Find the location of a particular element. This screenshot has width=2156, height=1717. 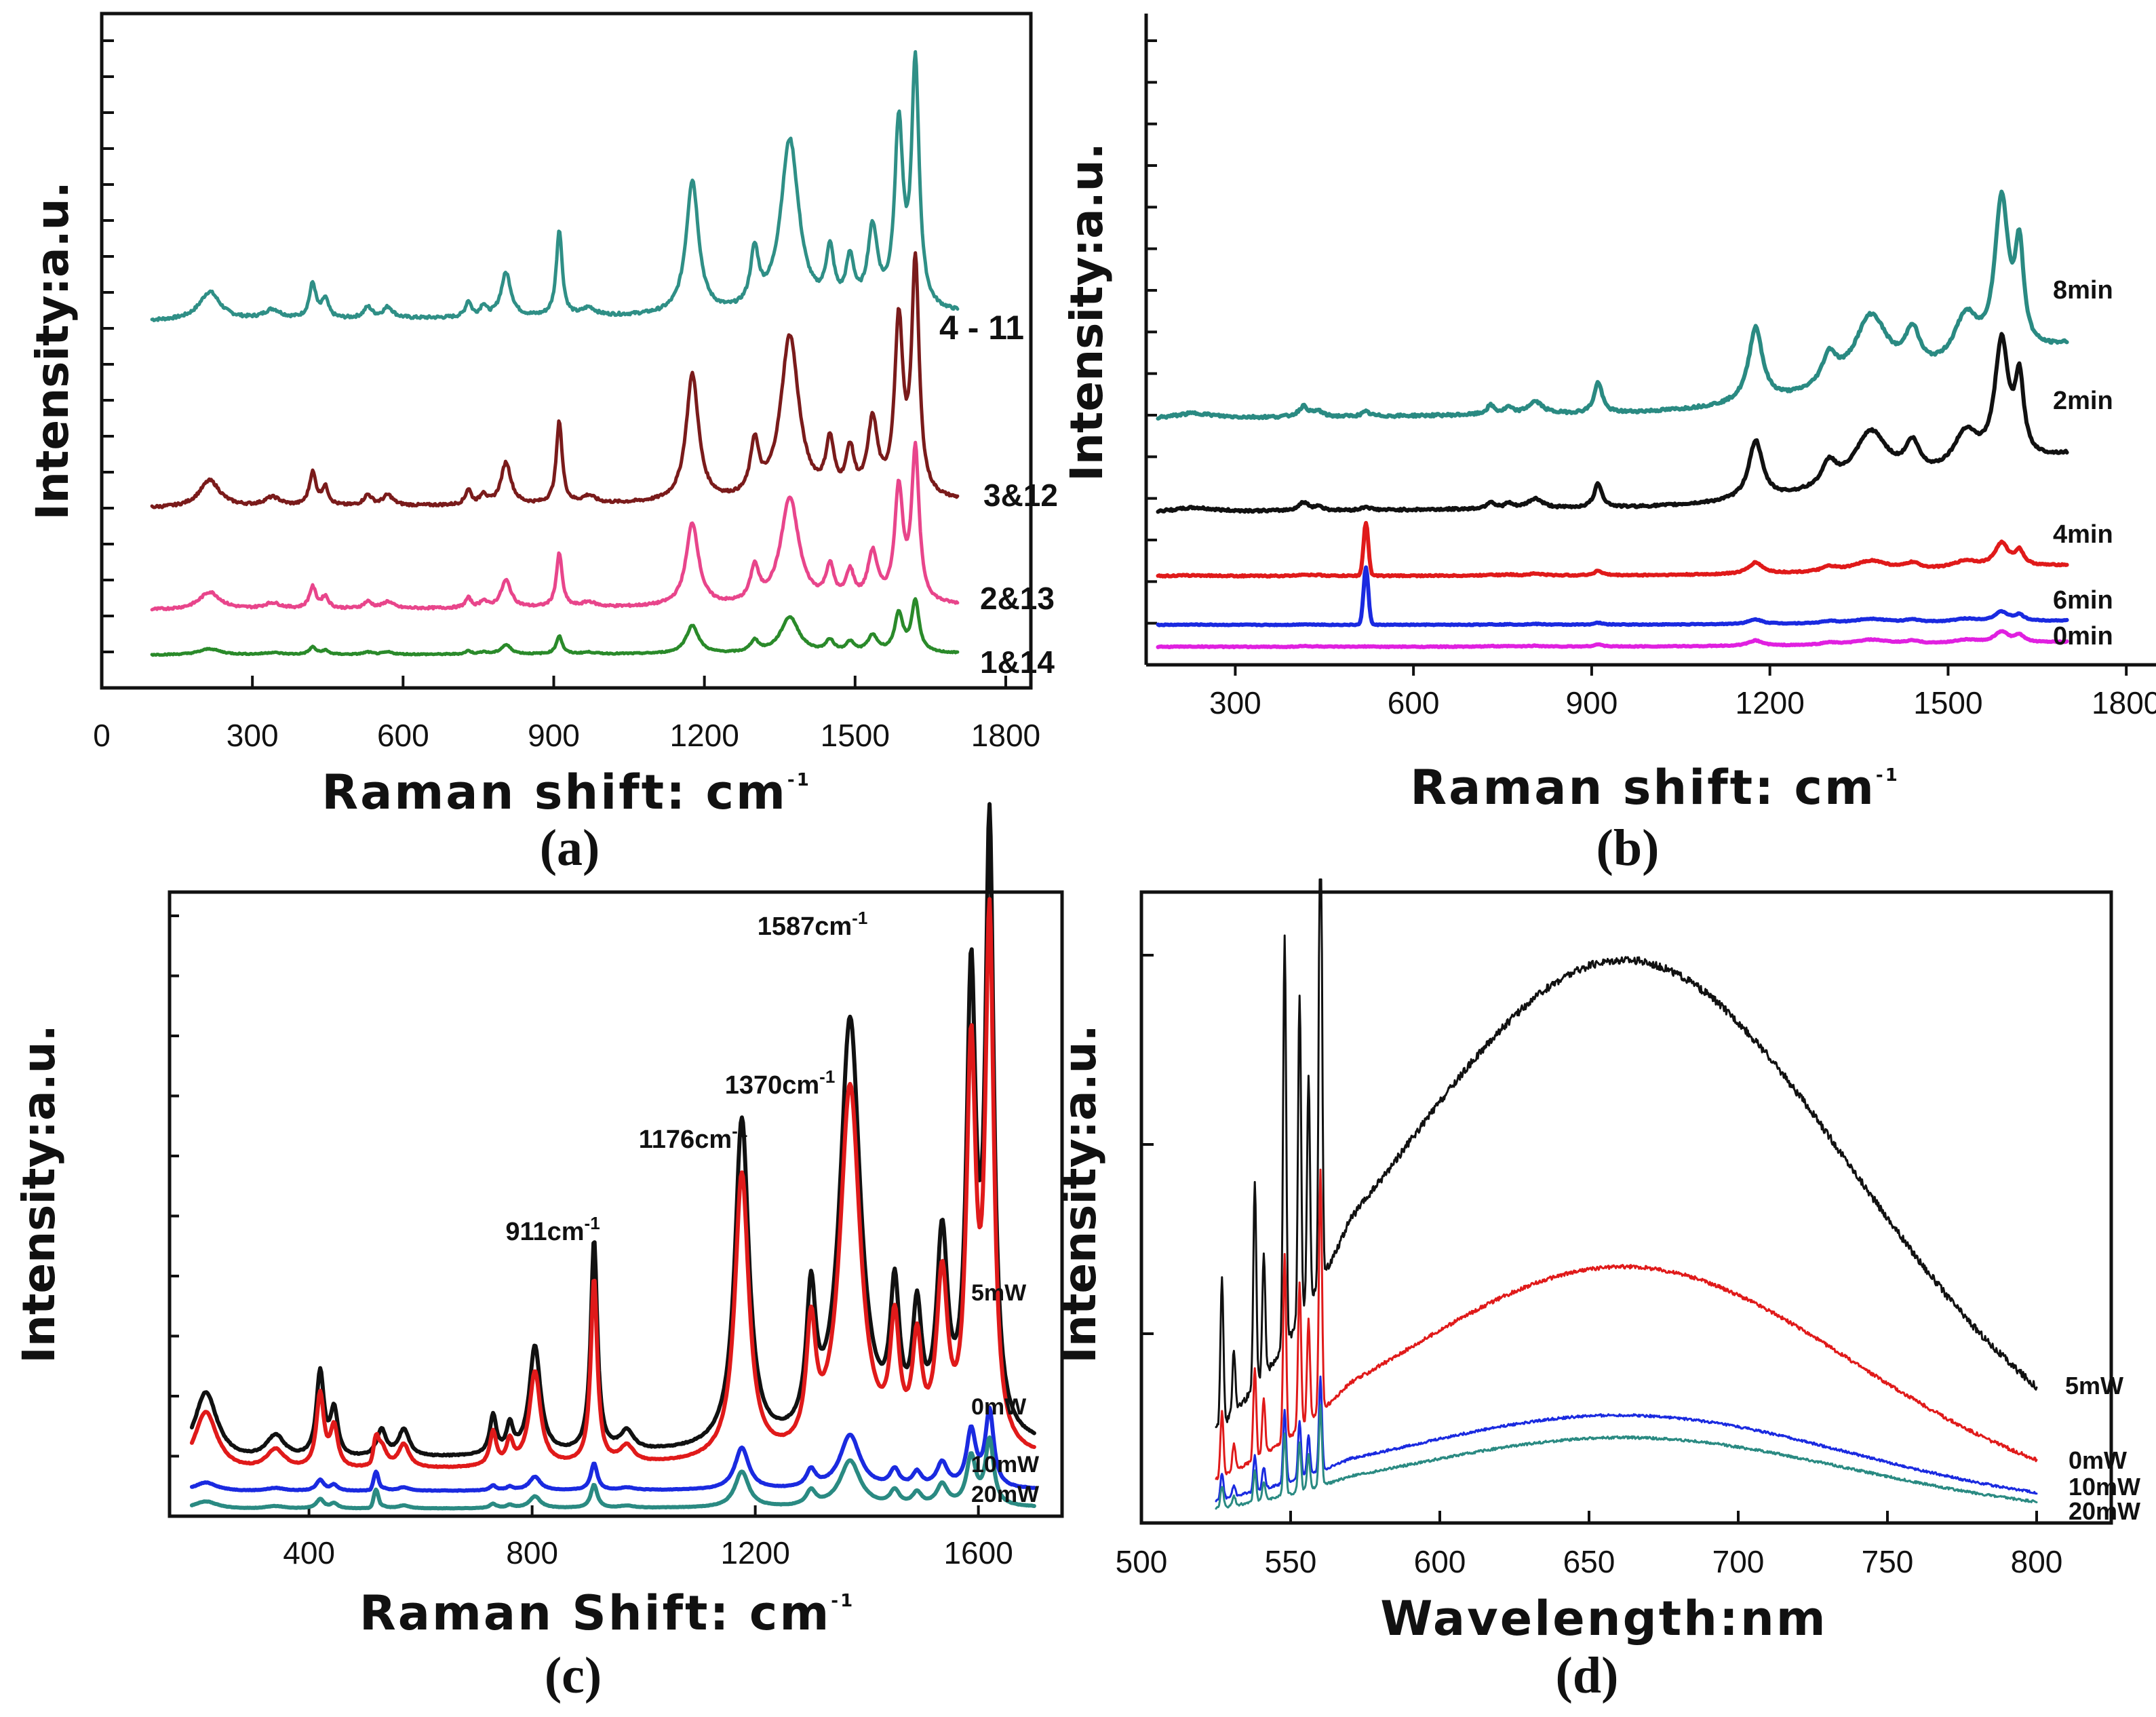

panel-a-series-label-4: 1&14 is located at coordinates (1017, 662).